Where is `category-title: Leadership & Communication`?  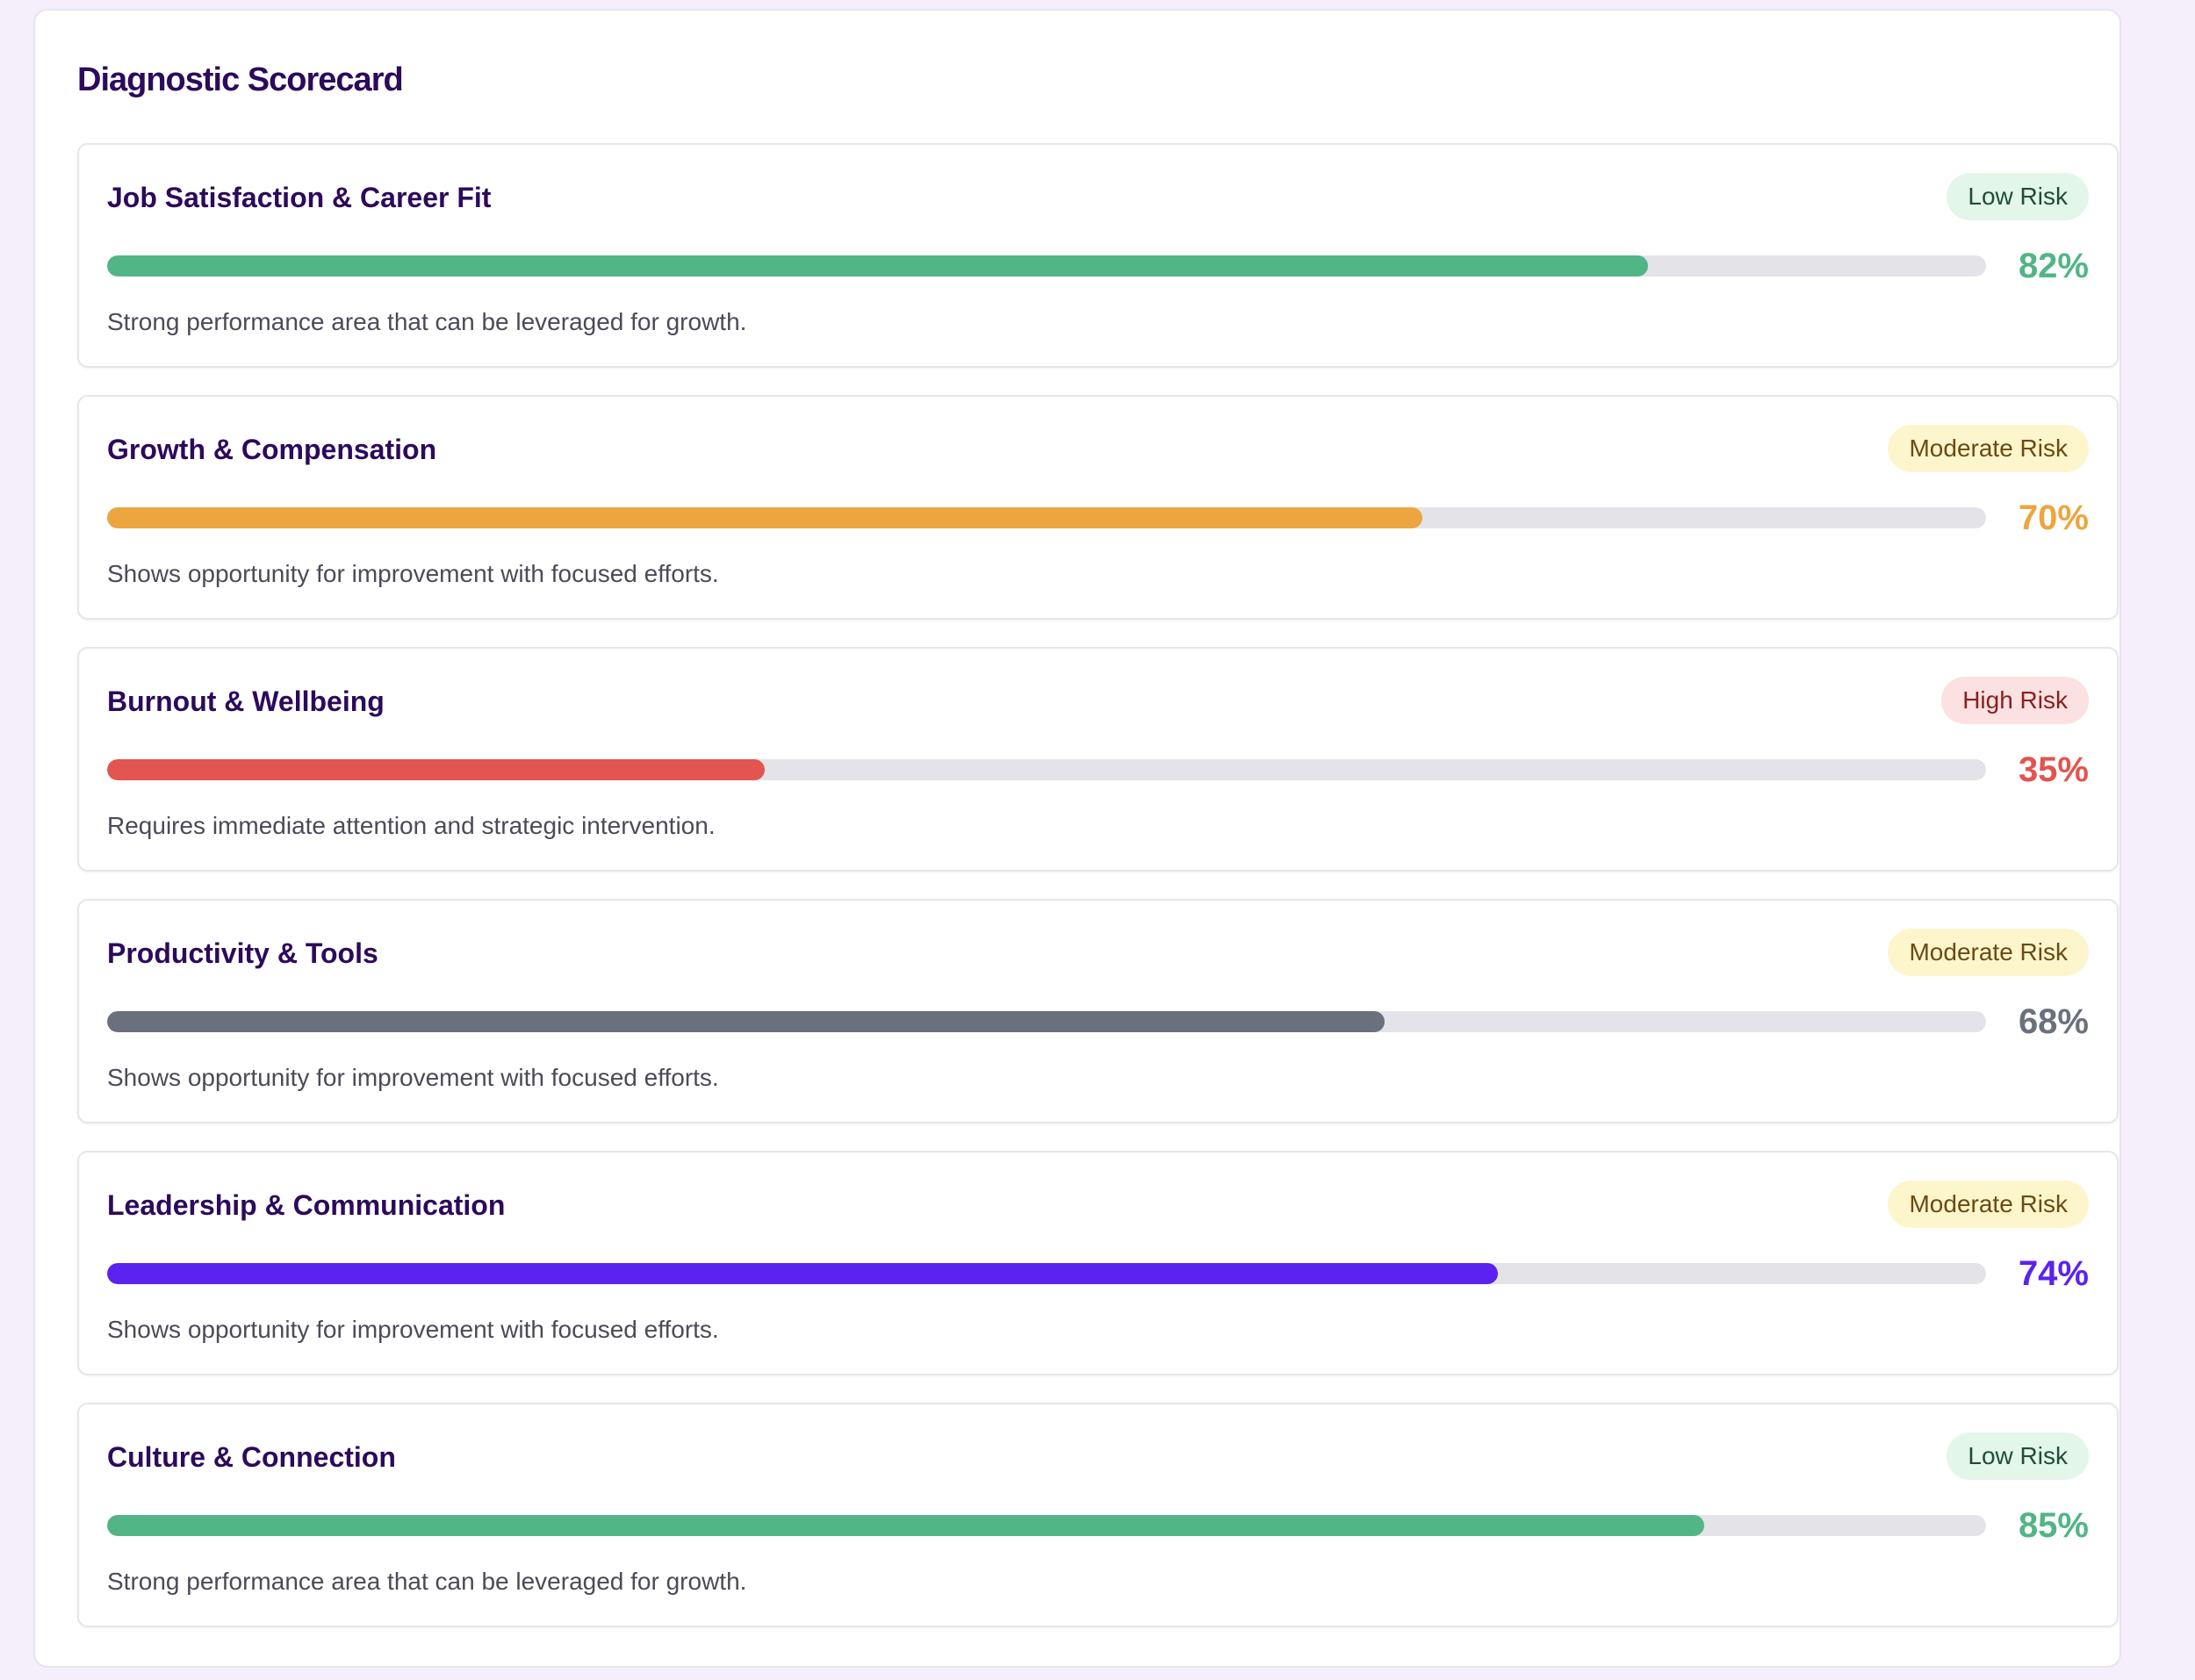 category-title: Leadership & Communication is located at coordinates (306, 1205).